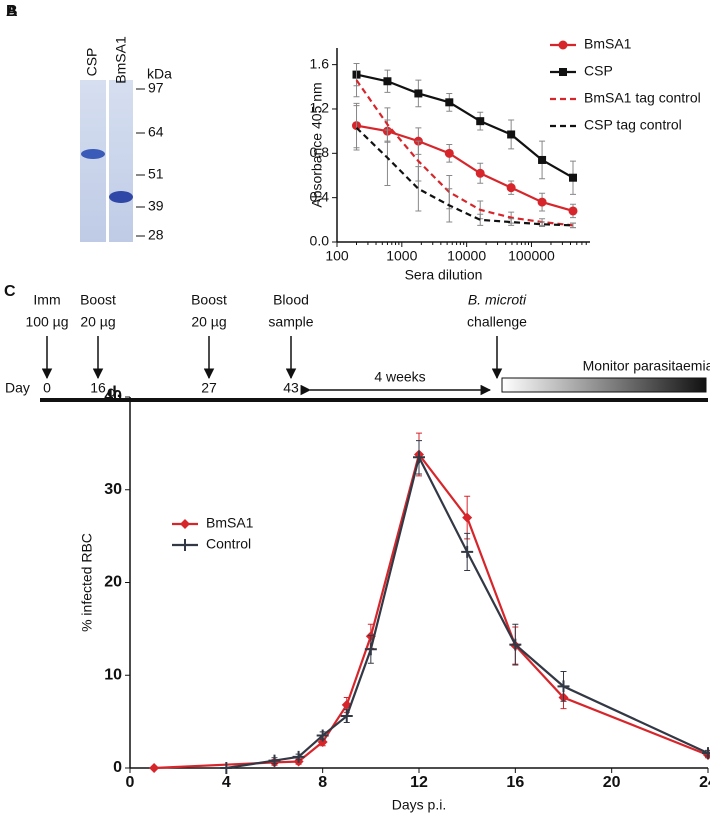  I want to click on event-label: 100 µg, so click(46, 322).